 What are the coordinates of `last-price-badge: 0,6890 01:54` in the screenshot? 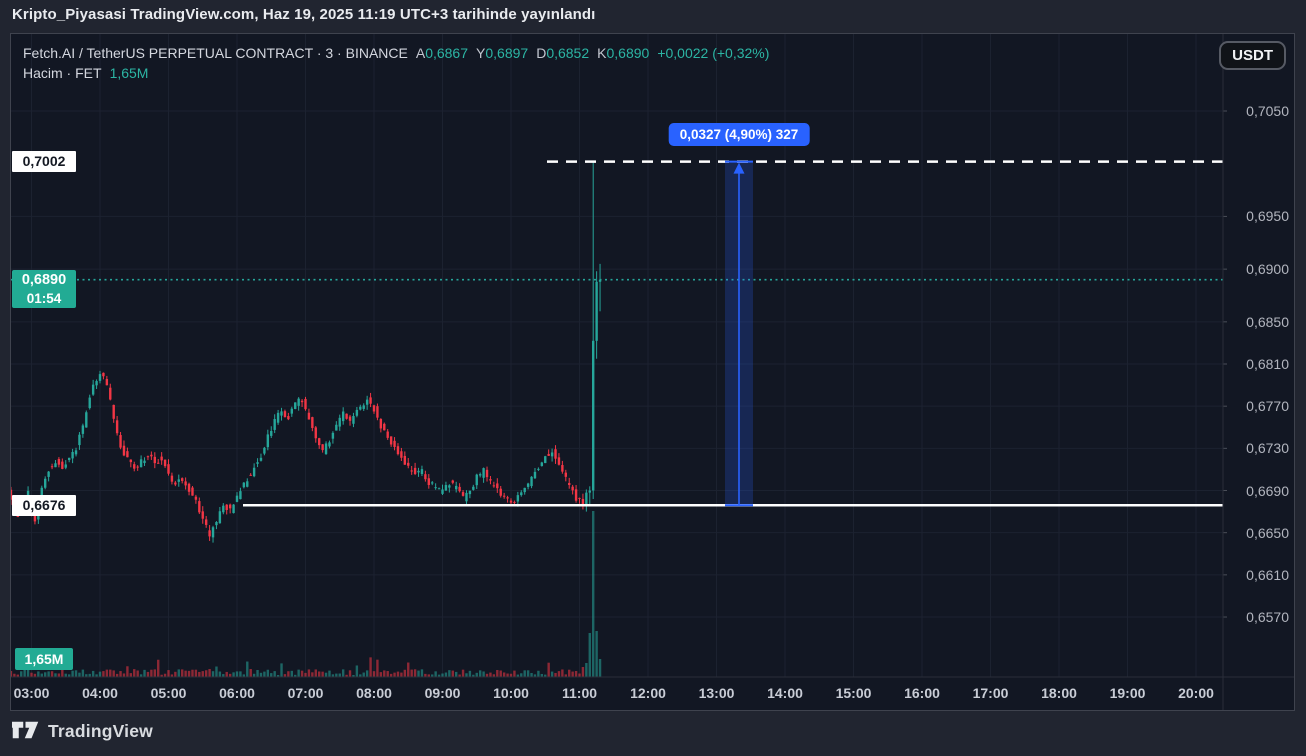 It's located at (44, 289).